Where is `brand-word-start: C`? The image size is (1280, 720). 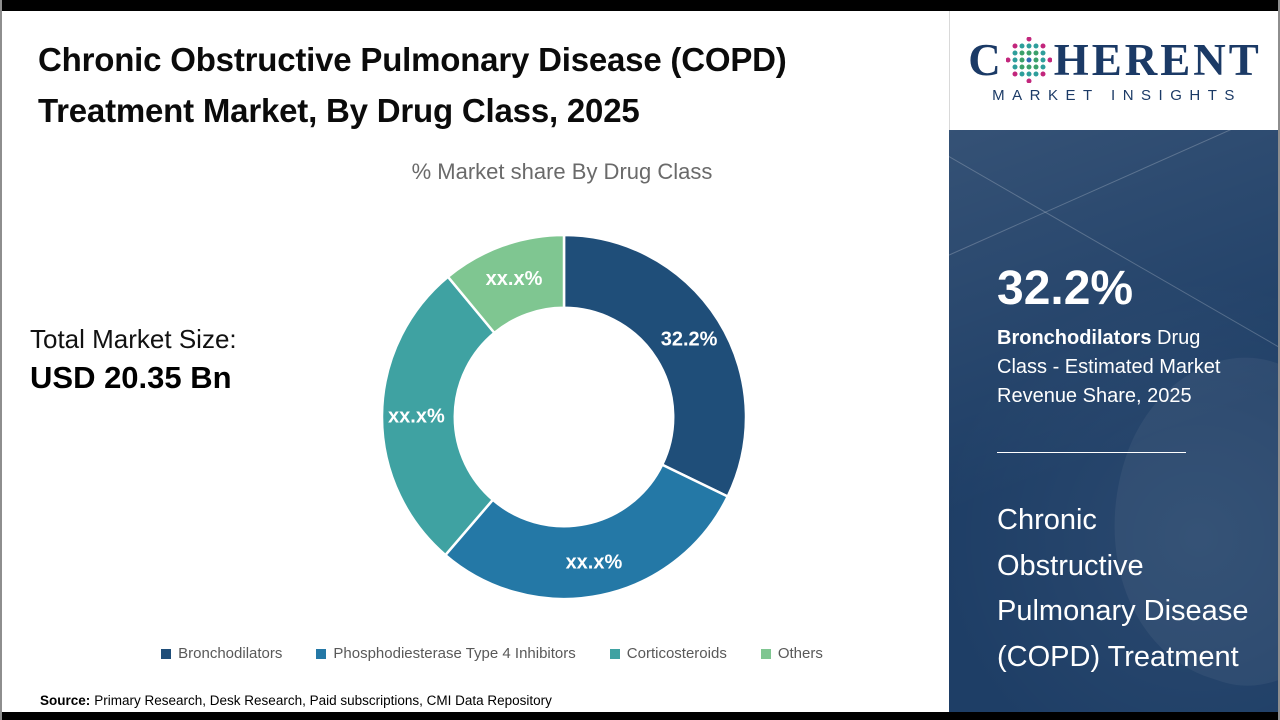
brand-word-start: C is located at coordinates (986, 59).